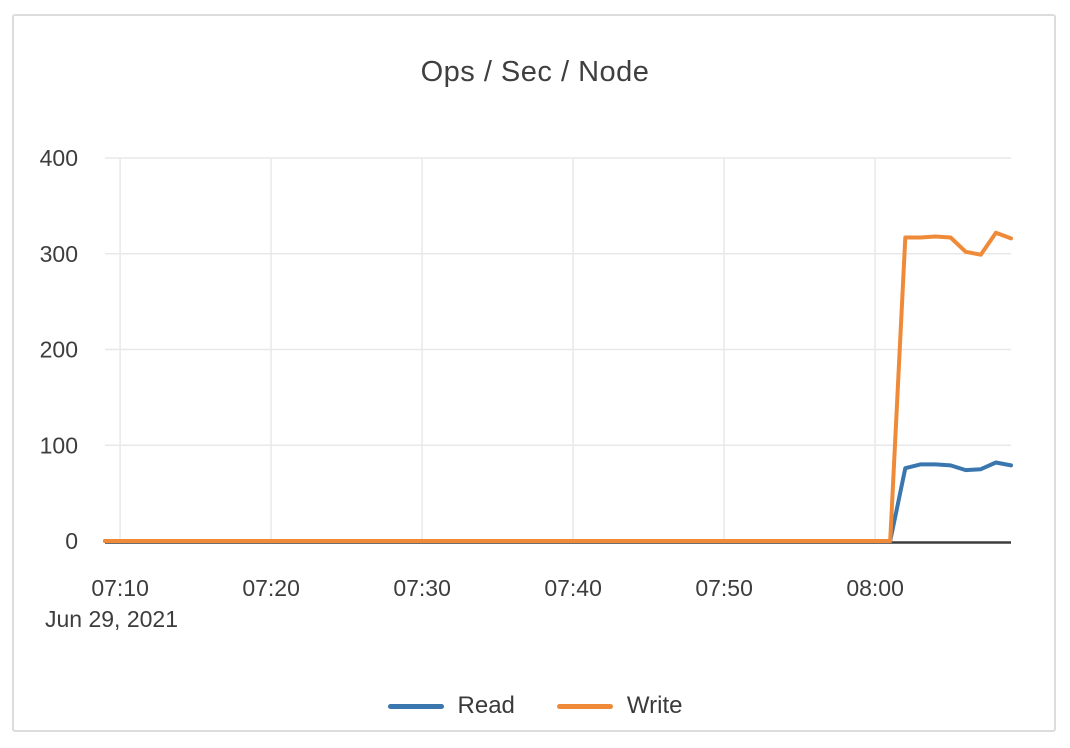  Describe the element at coordinates (59, 445) in the screenshot. I see `y-tick-label: 100` at that location.